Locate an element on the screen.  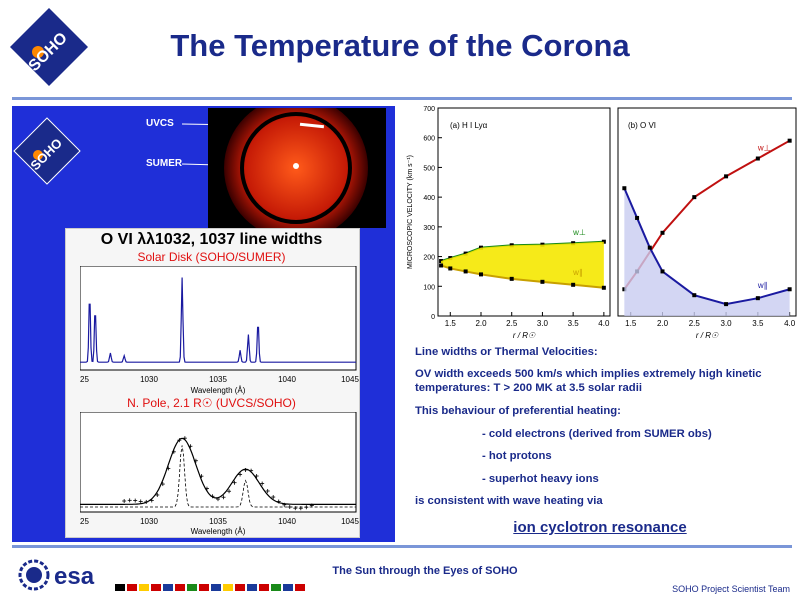
top-tick-1: 1030 is located at coordinates (149, 379).